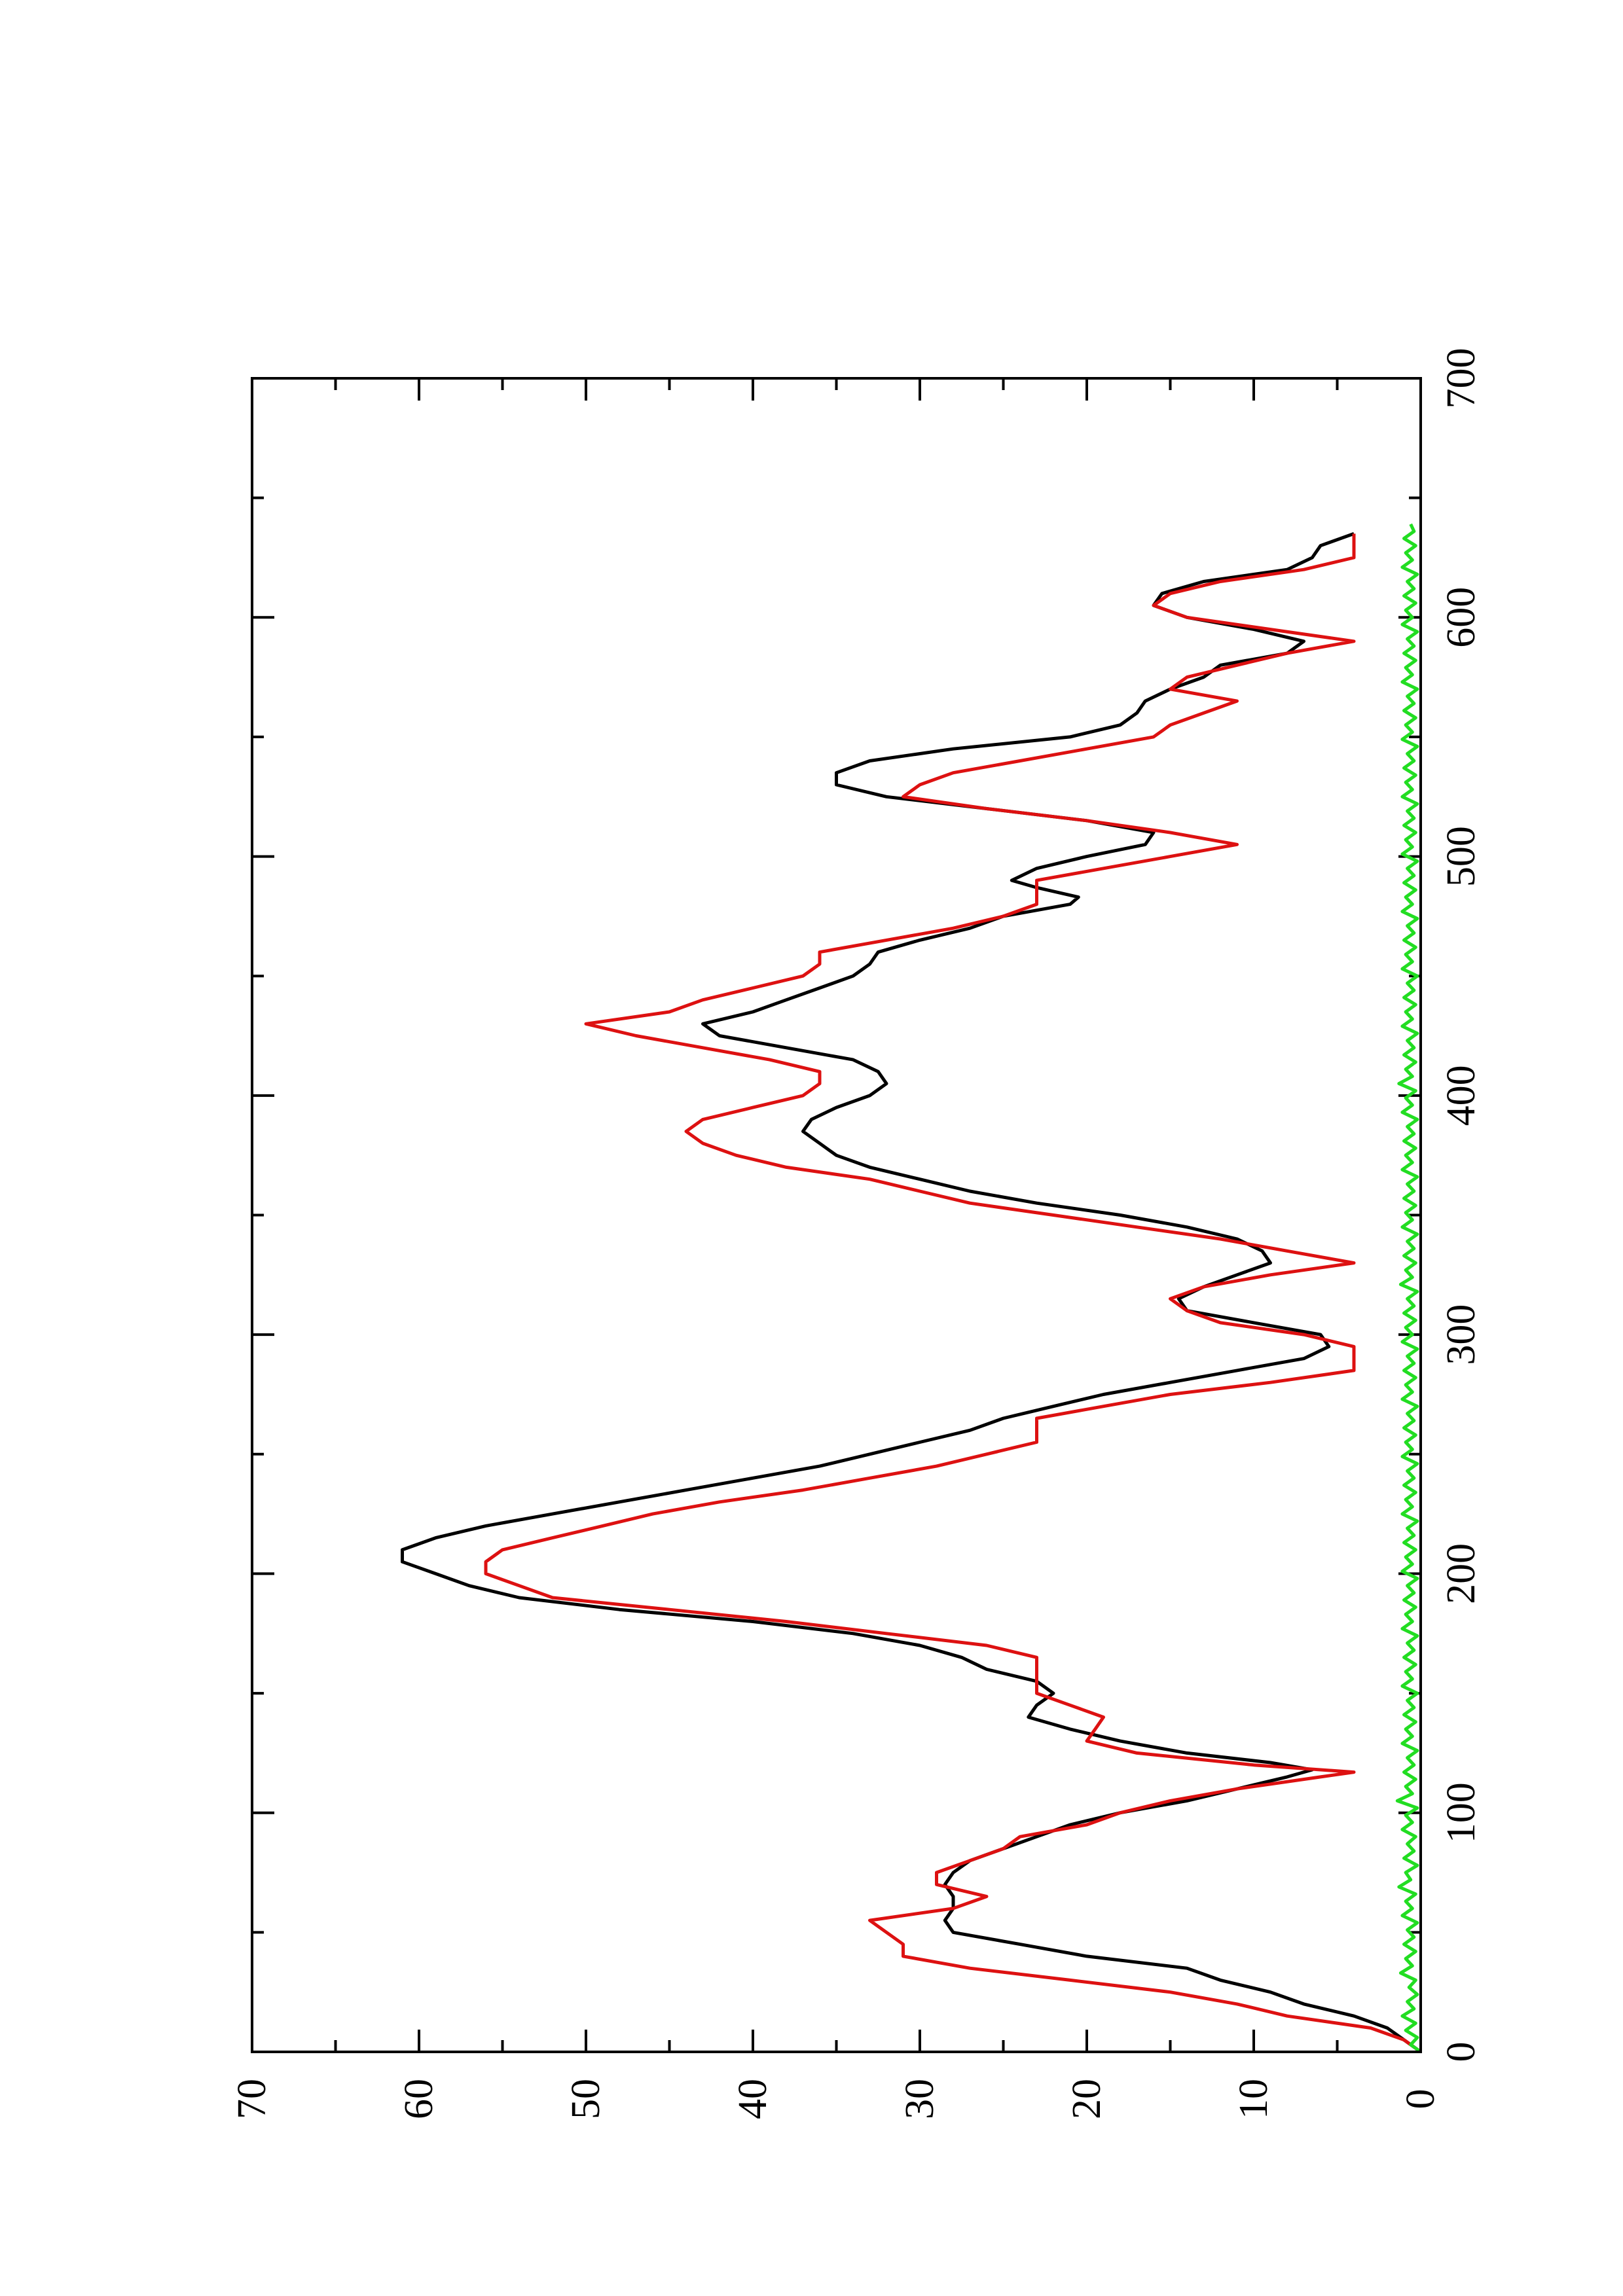 This screenshot has height=2296, width=1623. I want to click on x-tick-label: 400, so click(1461, 1095).